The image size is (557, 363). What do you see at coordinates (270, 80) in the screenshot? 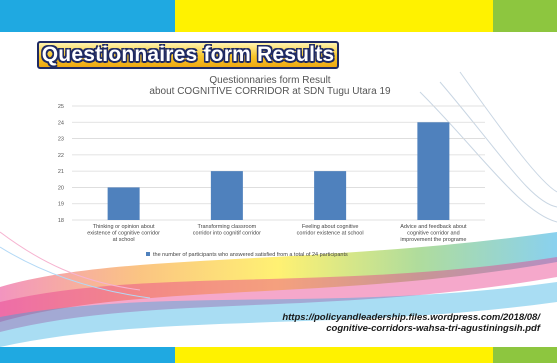
I see `chart-title: Questionnaries form Result` at bounding box center [270, 80].